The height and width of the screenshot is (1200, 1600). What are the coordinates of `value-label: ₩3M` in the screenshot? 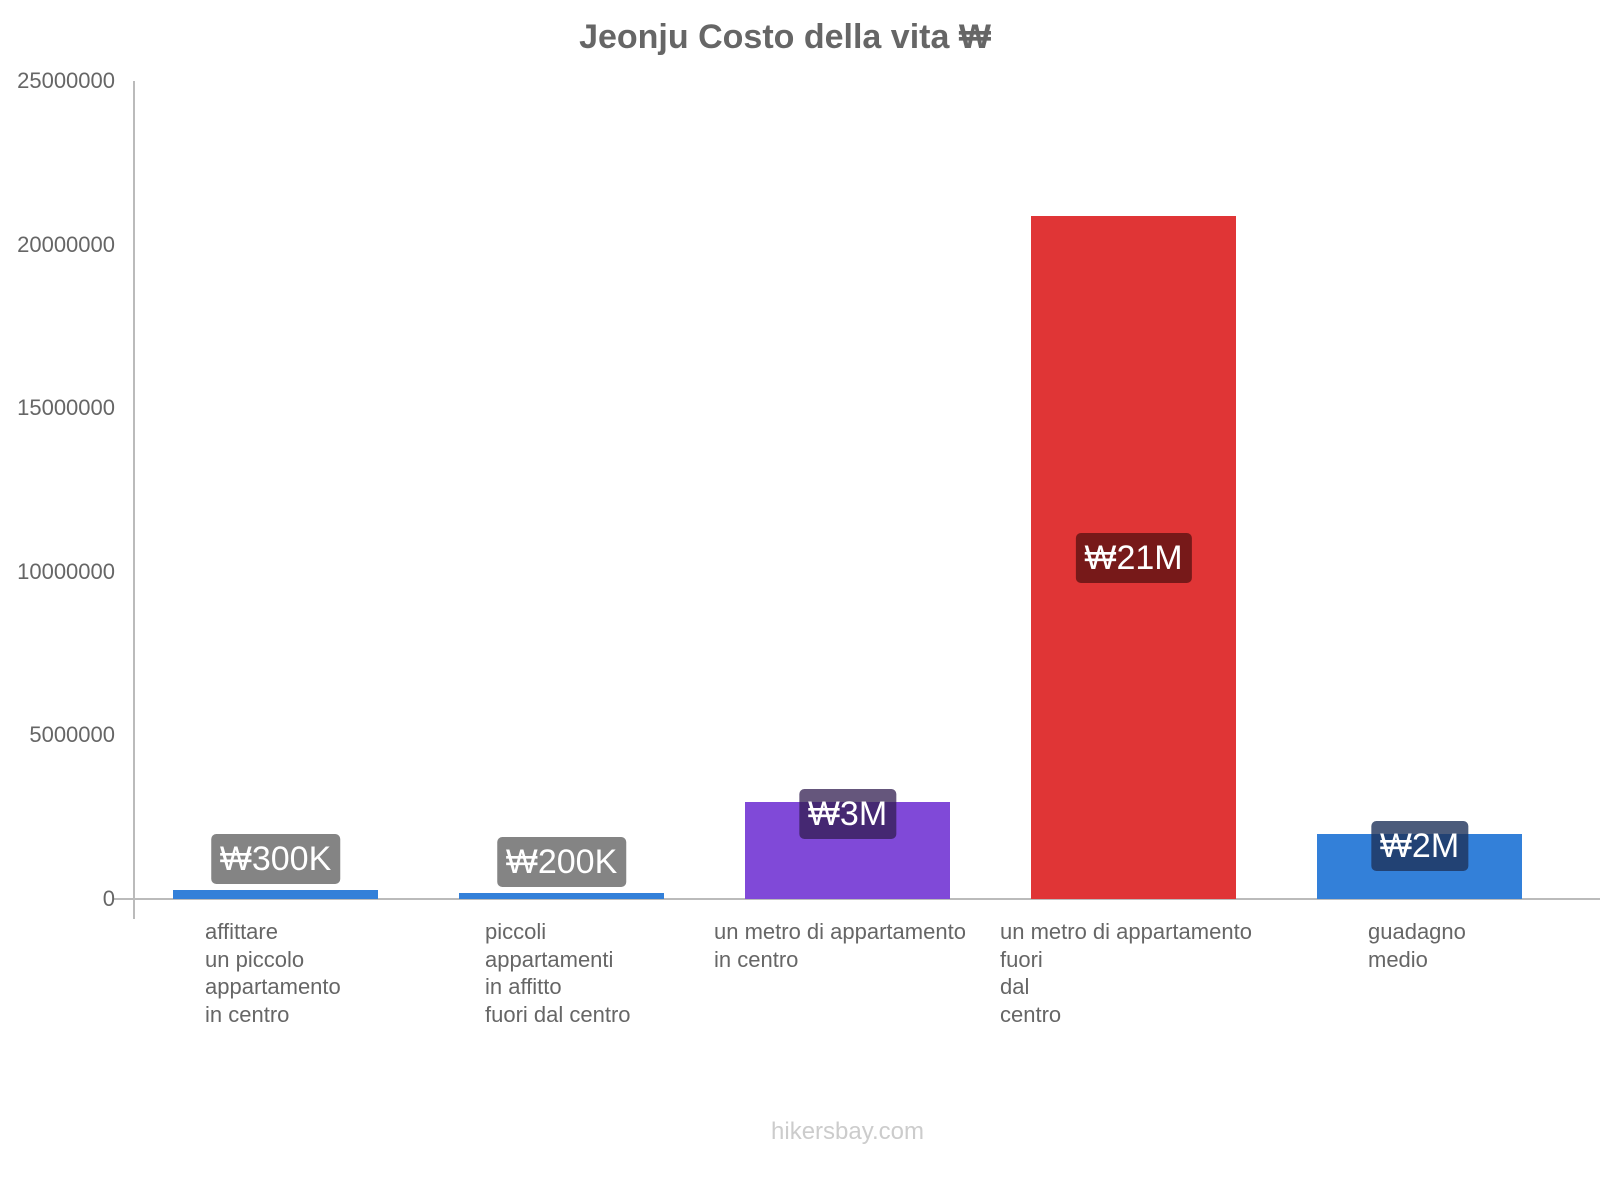 It's located at (847, 814).